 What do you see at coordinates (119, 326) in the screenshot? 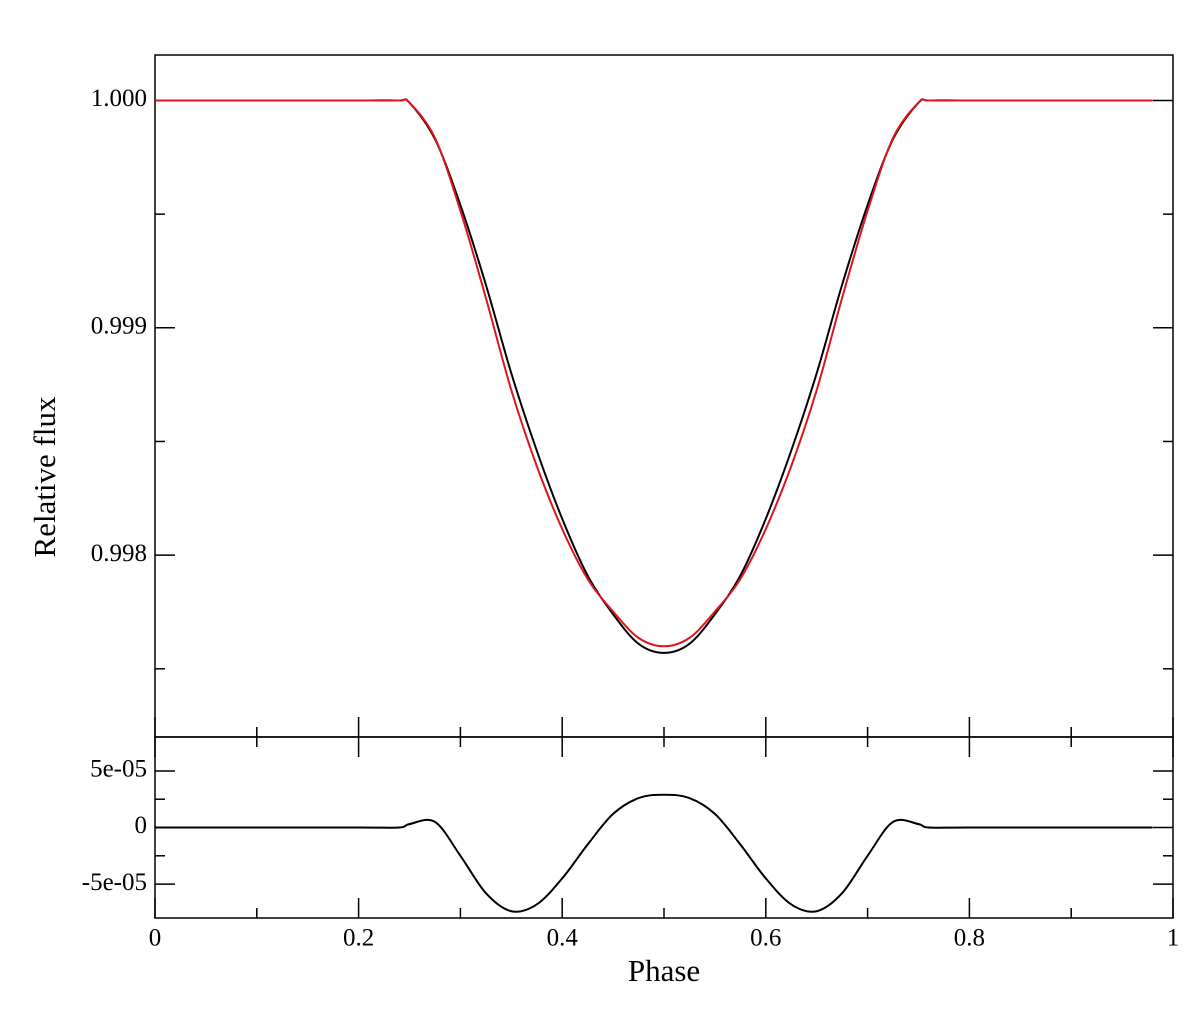
I see `y-tick-label: 0.999` at bounding box center [119, 326].